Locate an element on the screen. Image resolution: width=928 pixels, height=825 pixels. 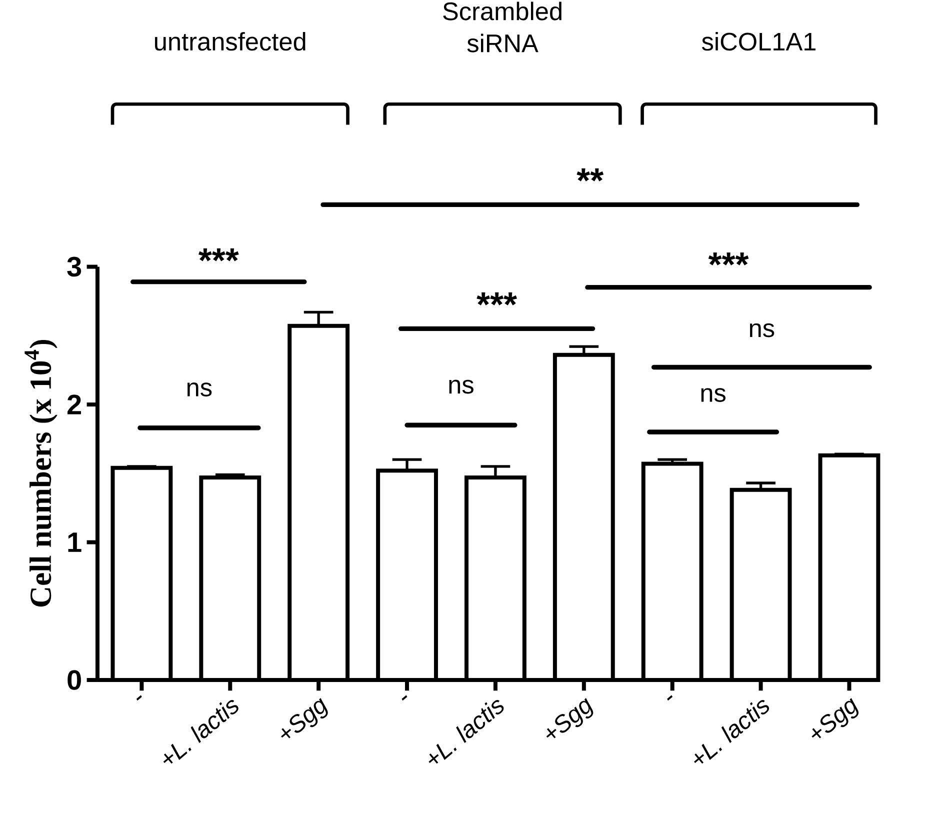
annotation: *** is located at coordinates (496, 299).